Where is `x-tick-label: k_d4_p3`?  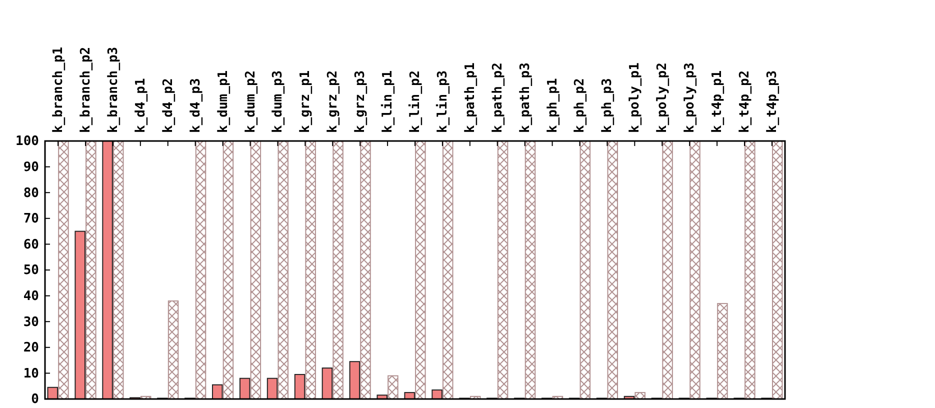
x-tick-label: k_d4_p3 is located at coordinates (196, 105).